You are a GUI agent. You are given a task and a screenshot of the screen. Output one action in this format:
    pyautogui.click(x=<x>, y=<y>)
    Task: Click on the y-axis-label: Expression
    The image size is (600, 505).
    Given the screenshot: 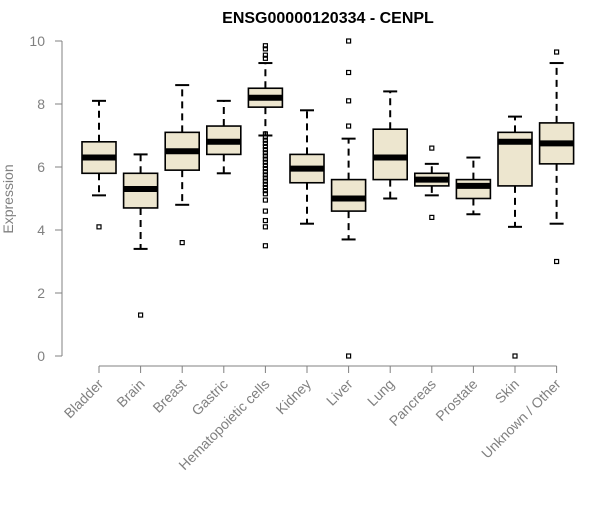 What is the action you would take?
    pyautogui.click(x=8, y=198)
    